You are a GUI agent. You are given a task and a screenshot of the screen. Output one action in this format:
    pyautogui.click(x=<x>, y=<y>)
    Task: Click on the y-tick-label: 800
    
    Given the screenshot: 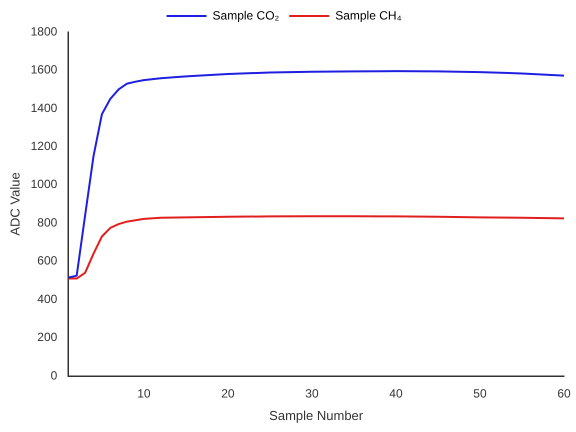 What is the action you would take?
    pyautogui.click(x=47, y=222)
    